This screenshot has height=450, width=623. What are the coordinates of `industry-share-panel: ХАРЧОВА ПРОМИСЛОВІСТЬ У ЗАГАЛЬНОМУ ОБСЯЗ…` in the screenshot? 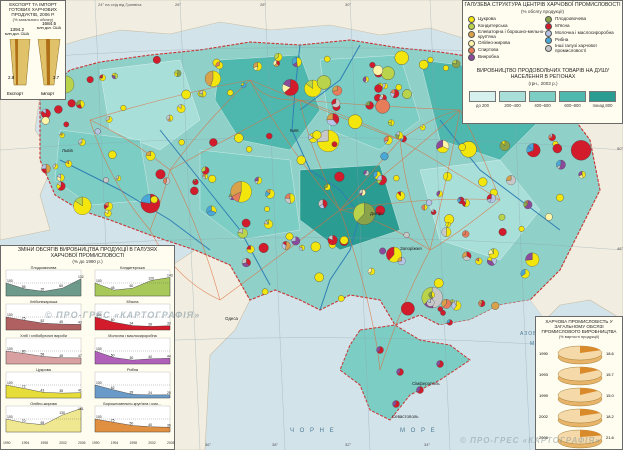 It's located at (579, 383).